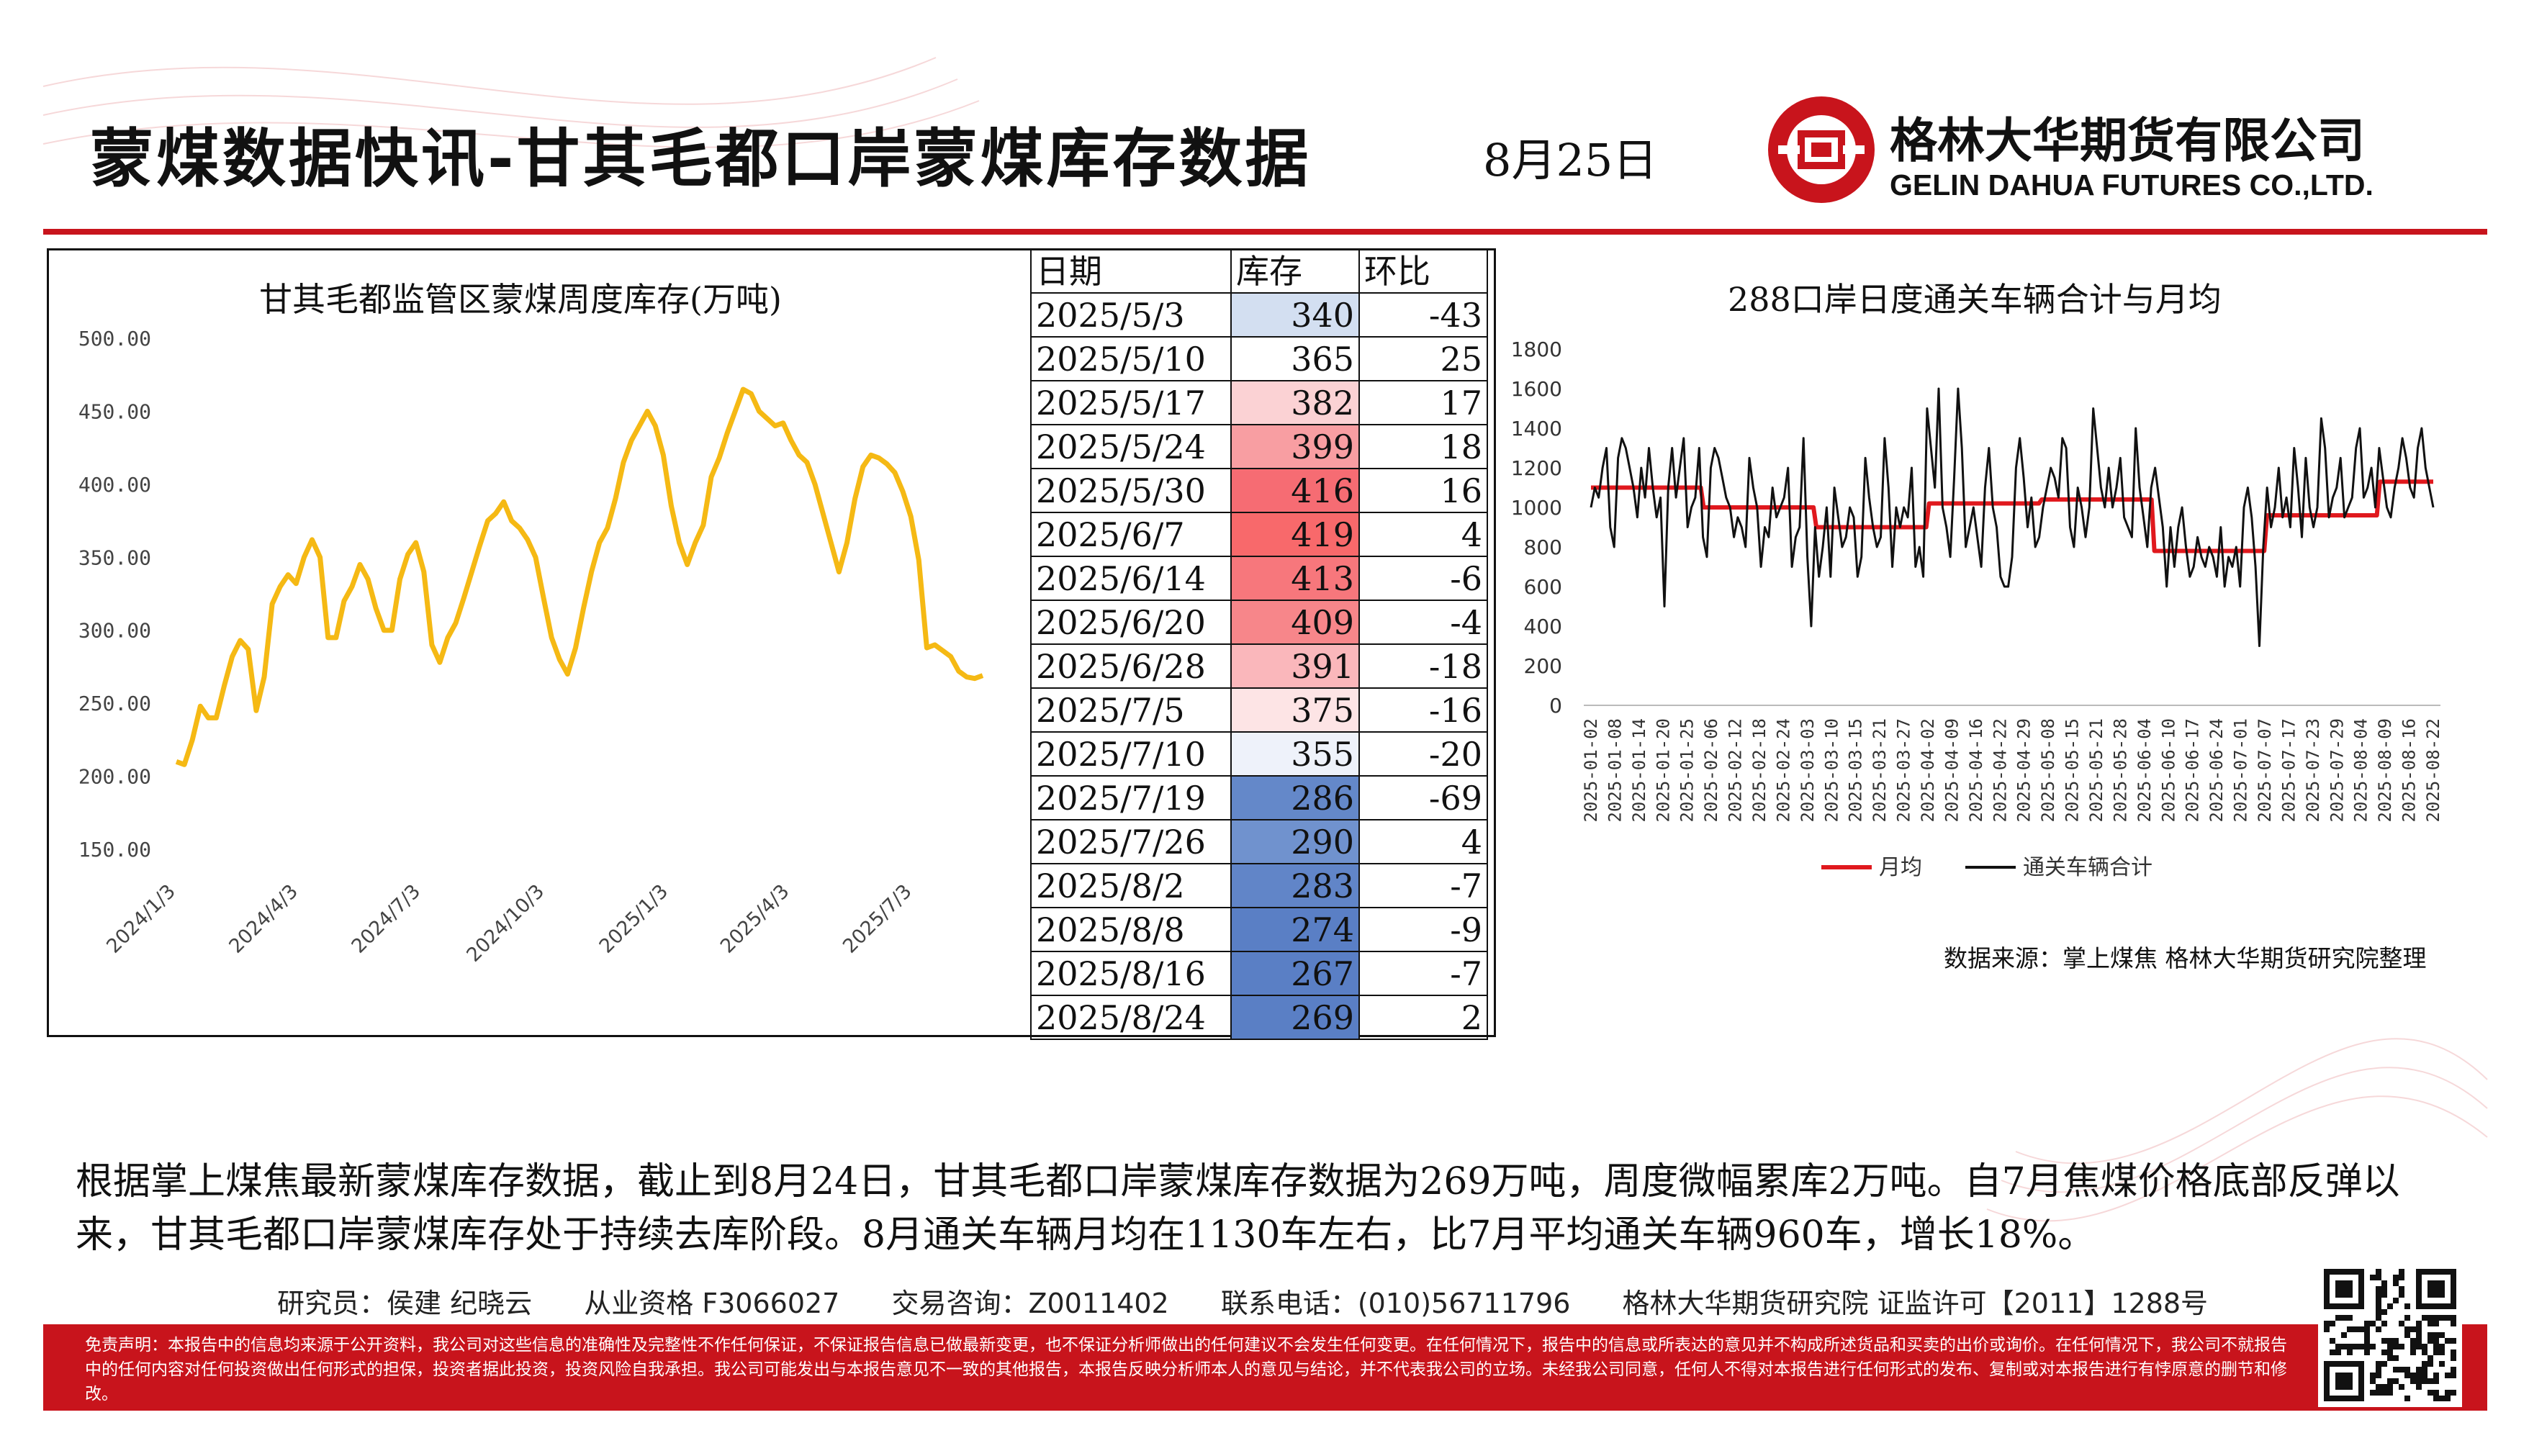 The image size is (2529, 1456). What do you see at coordinates (1131, 534) in the screenshot?
I see `cell-date: 2025/6/7` at bounding box center [1131, 534].